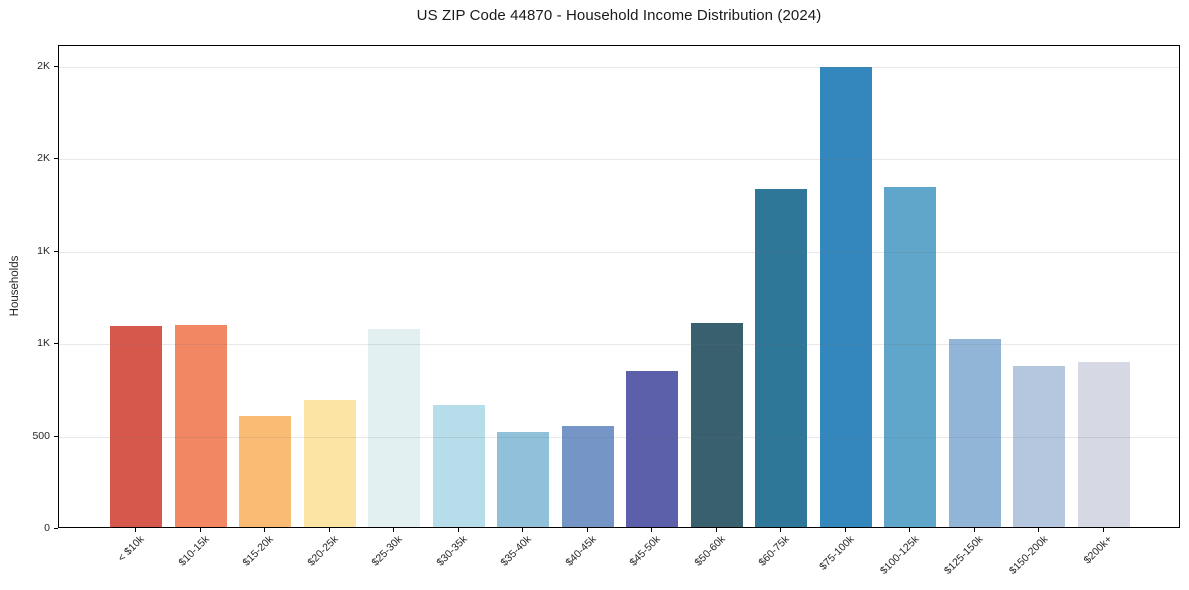 This screenshot has width=1189, height=590. Describe the element at coordinates (200, 426) in the screenshot. I see `bar-10-15k` at that location.